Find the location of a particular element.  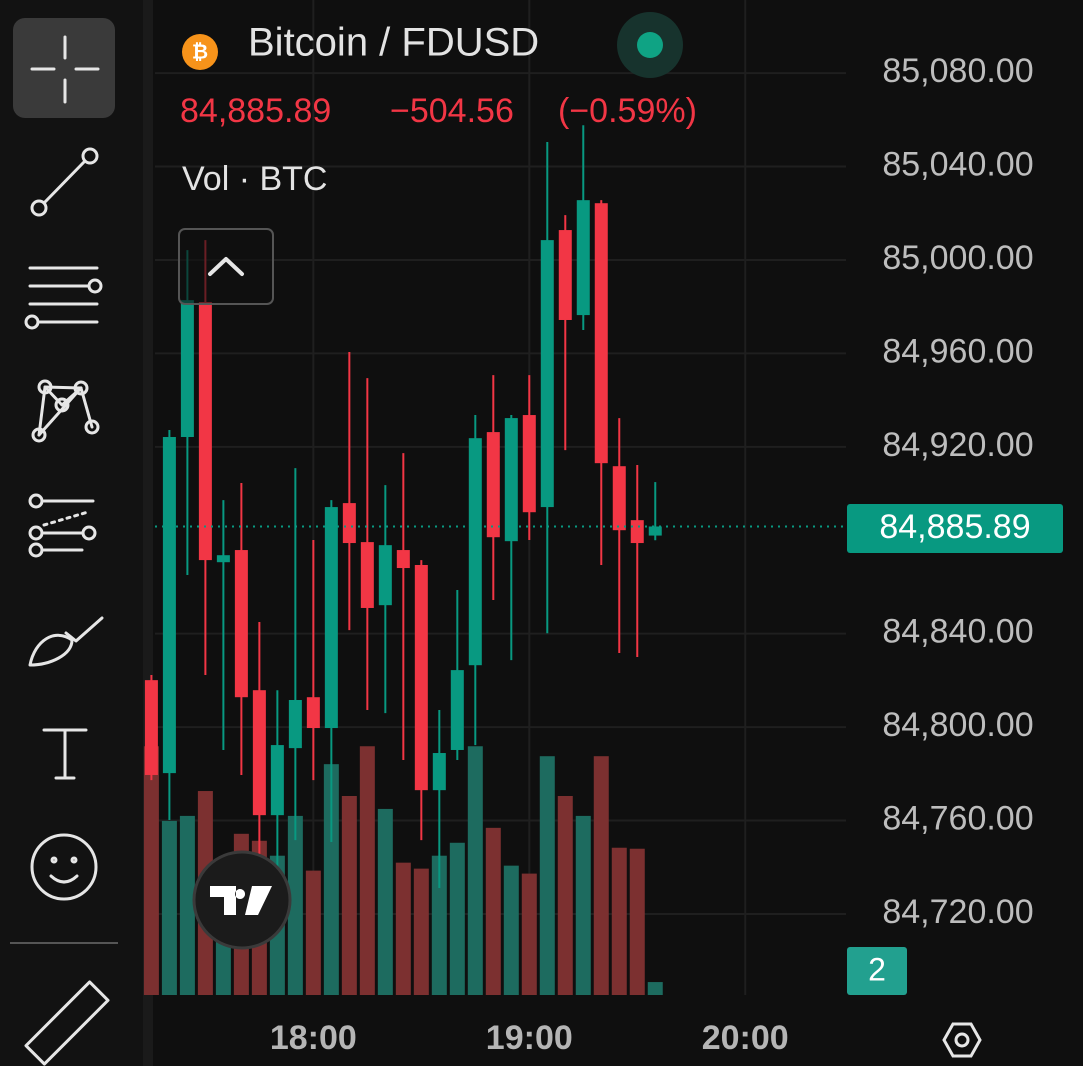

text-tool is located at coordinates (65, 754).